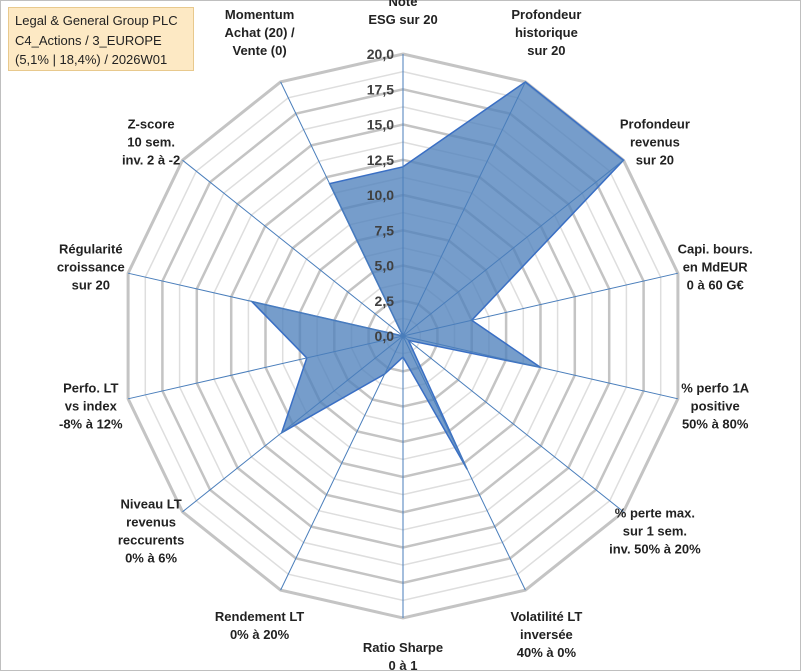 The image size is (801, 671). I want to click on axis-label-13: Z-score 10 sem. inv. 2 à -2, so click(151, 142).